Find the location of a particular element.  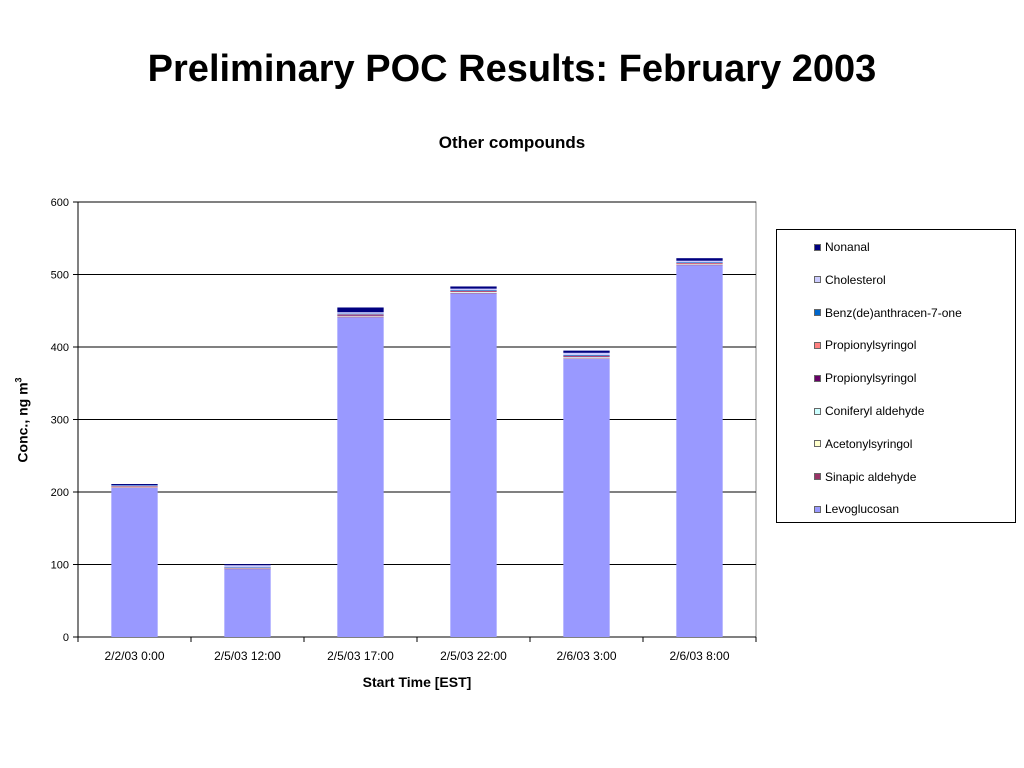

legend-label: Levoglucosan is located at coordinates (862, 509).